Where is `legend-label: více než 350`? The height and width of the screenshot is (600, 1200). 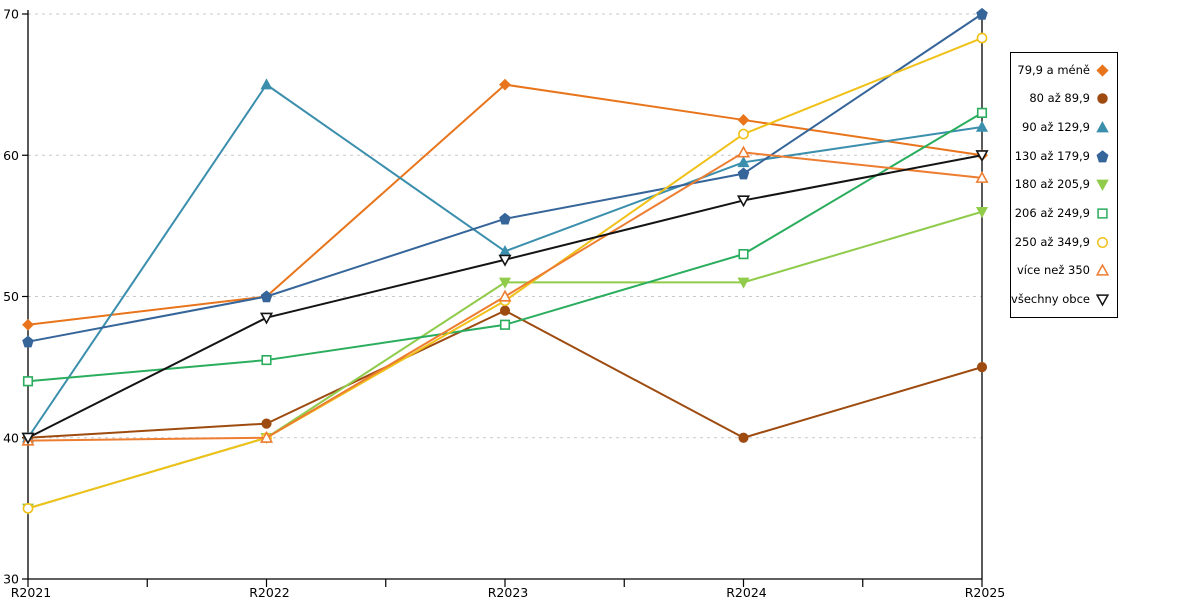 legend-label: více než 350 is located at coordinates (1053, 270).